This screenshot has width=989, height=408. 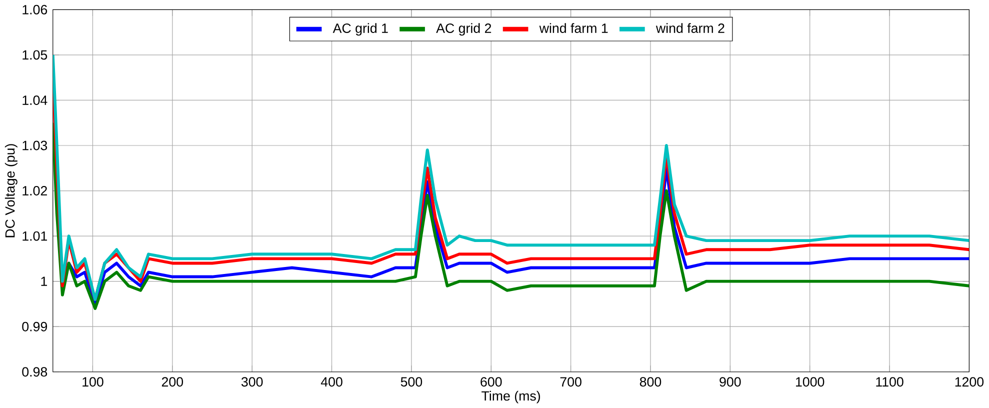 I want to click on y-tick-label: 0.98, so click(x=35, y=372).